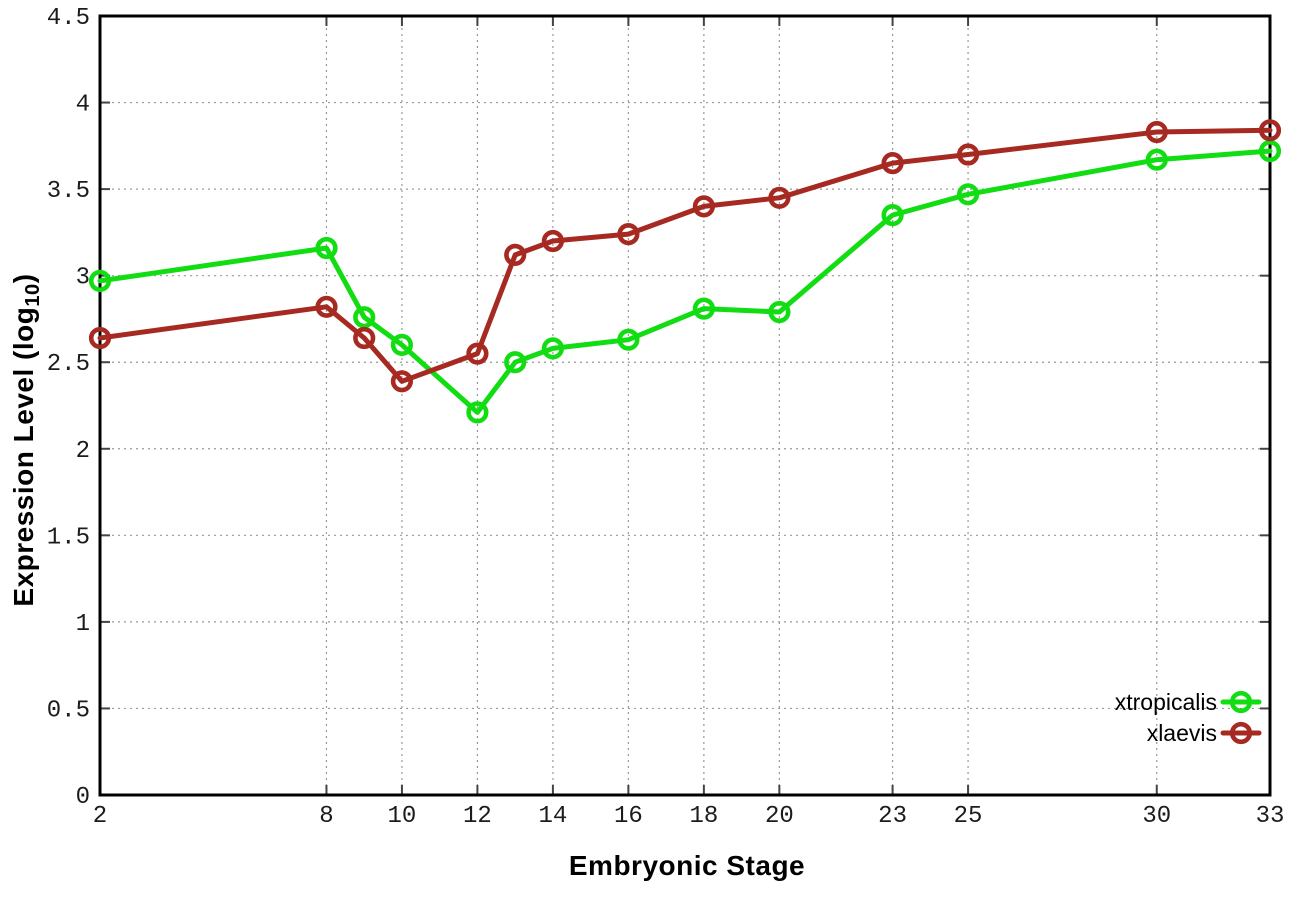 This screenshot has height=907, width=1296. Describe the element at coordinates (326, 816) in the screenshot. I see `x-tick-label: 8` at that location.